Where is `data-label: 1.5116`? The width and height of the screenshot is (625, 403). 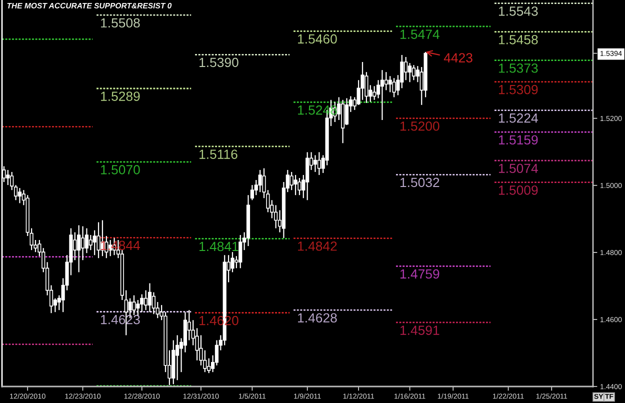
data-label: 1.5116 is located at coordinates (219, 154).